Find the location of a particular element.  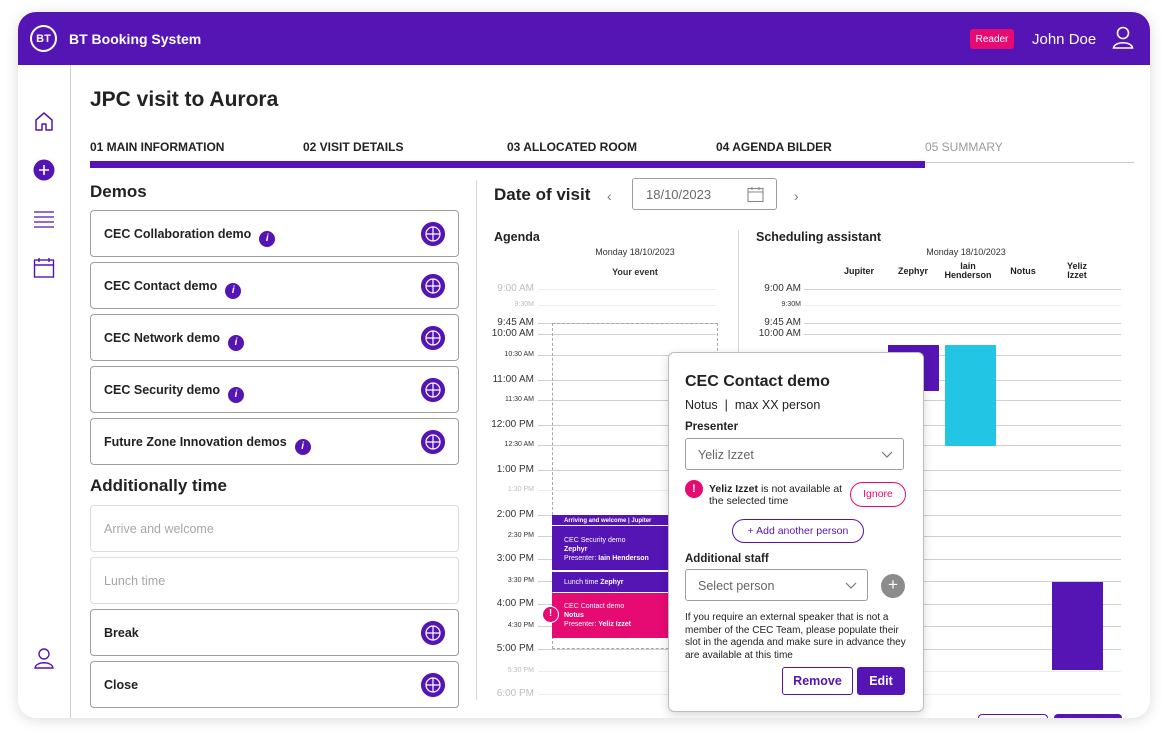

edit-button: Edit is located at coordinates (881, 681).